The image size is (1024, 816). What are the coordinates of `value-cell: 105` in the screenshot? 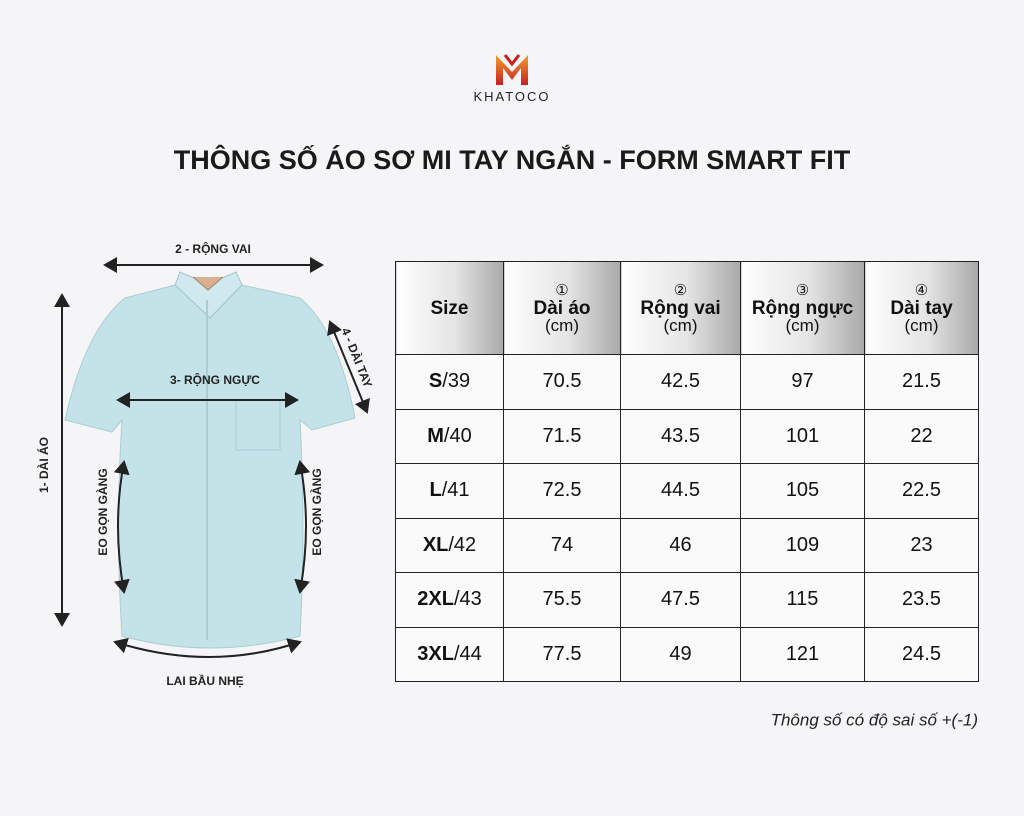 It's located at (802, 491).